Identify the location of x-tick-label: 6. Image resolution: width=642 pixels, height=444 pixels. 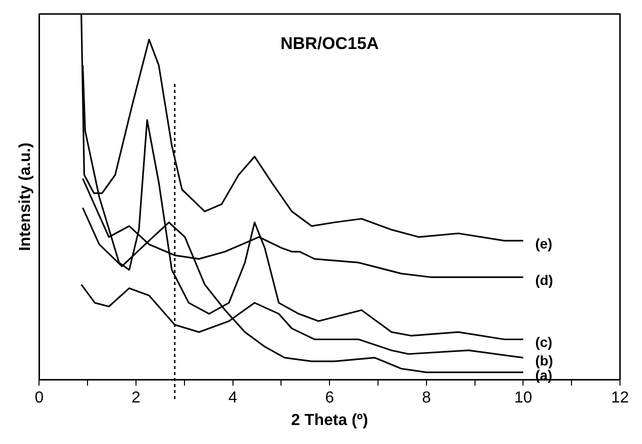
(329, 398).